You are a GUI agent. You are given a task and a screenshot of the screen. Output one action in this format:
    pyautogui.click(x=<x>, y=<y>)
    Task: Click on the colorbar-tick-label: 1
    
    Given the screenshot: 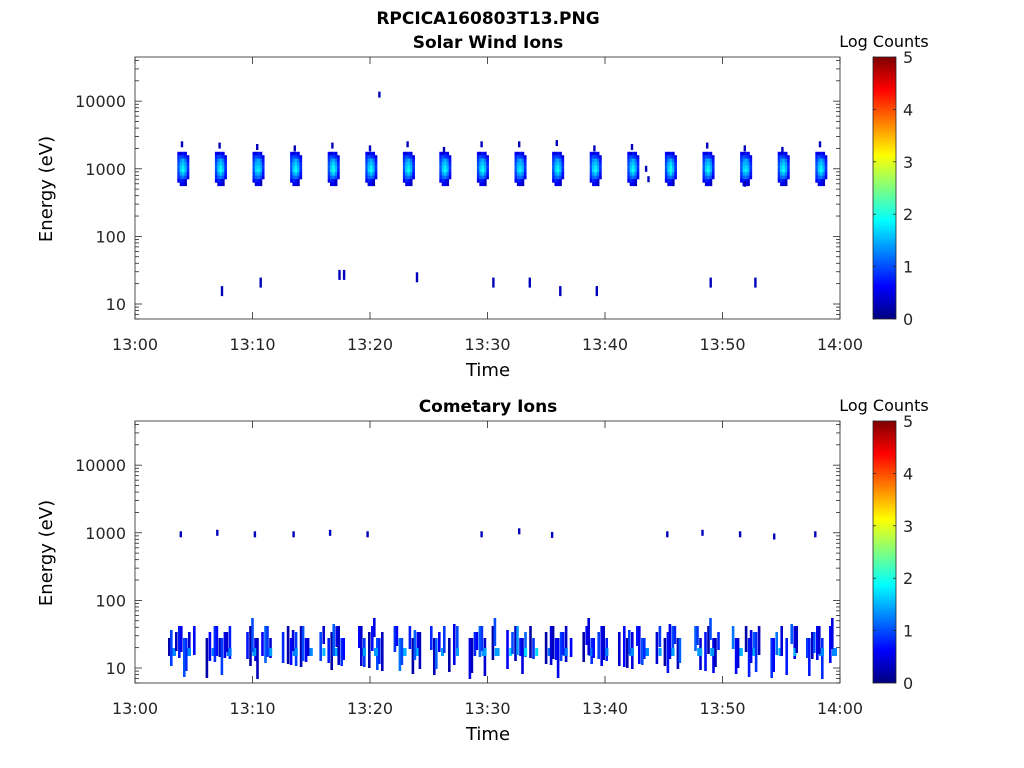 What is the action you would take?
    pyautogui.click(x=908, y=631)
    